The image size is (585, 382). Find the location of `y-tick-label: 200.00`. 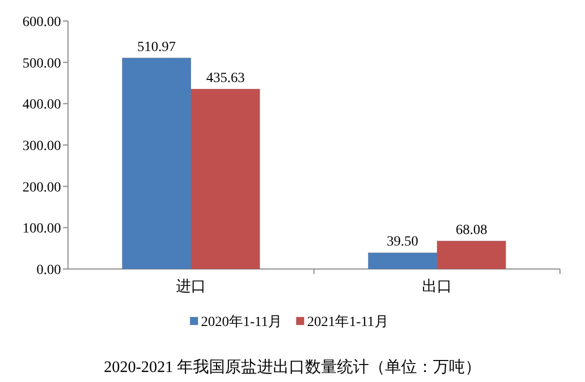

y-tick-label: 200.00 is located at coordinates (41, 188).